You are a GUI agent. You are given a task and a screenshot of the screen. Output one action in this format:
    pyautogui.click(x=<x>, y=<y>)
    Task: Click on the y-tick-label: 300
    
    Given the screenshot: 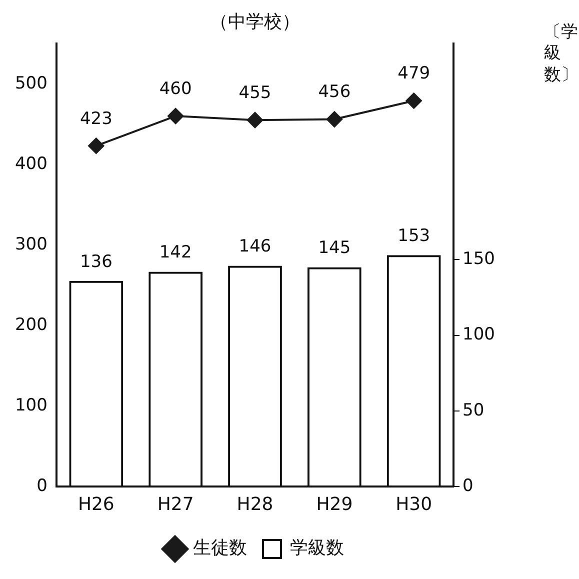 What is the action you would take?
    pyautogui.click(x=31, y=244)
    